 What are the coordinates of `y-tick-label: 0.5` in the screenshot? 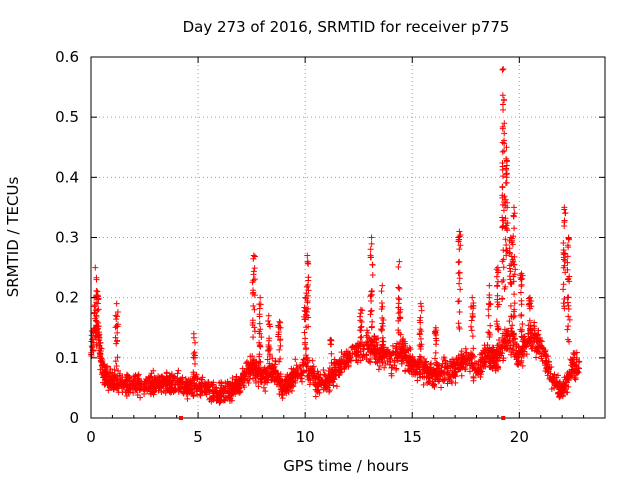 It's located at (67, 117).